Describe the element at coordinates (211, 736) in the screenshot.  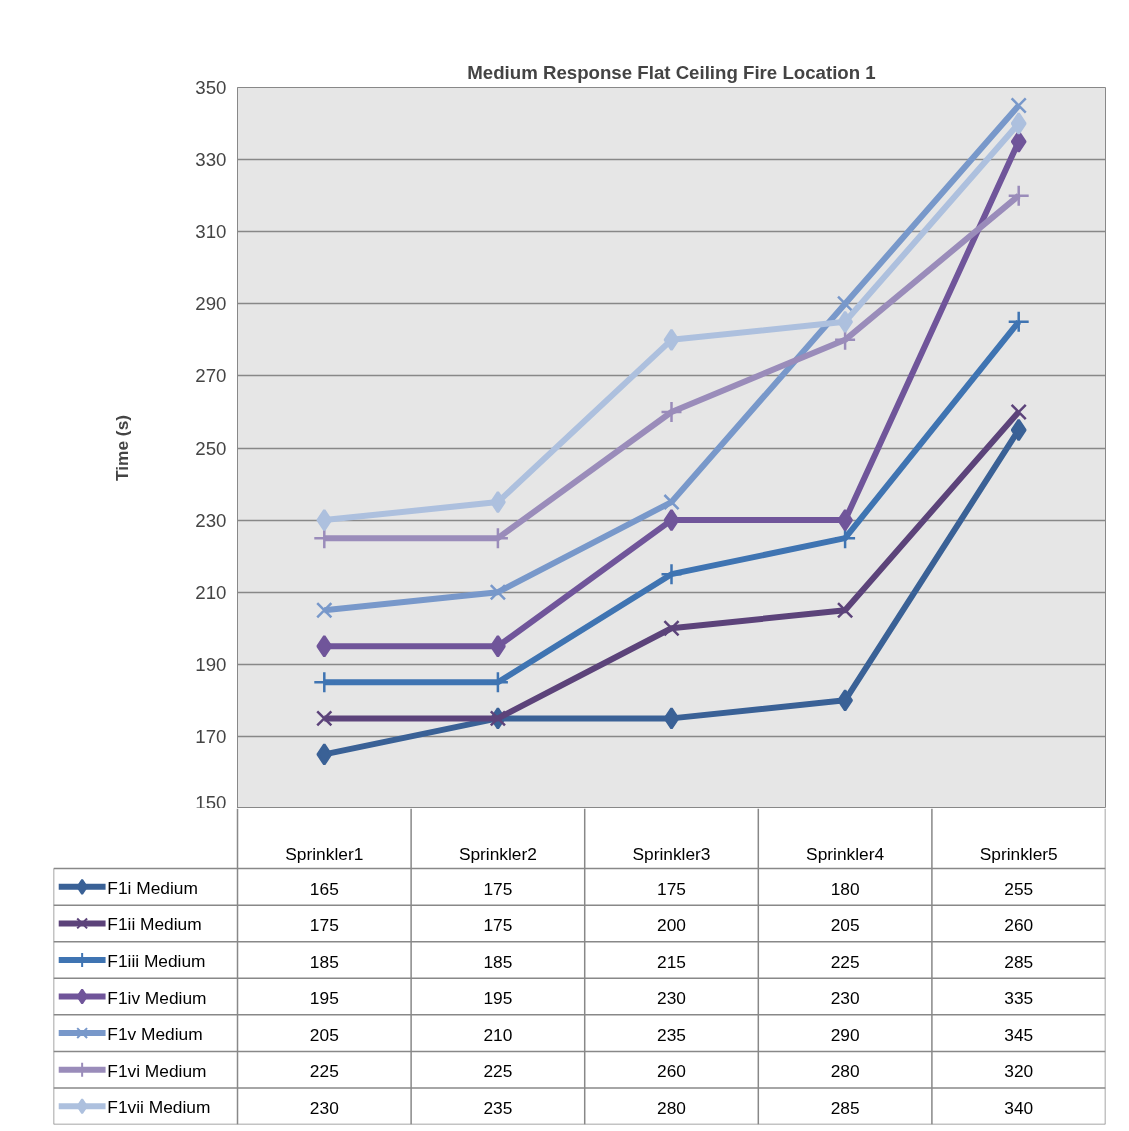
I see `y-tick-label: 170` at that location.